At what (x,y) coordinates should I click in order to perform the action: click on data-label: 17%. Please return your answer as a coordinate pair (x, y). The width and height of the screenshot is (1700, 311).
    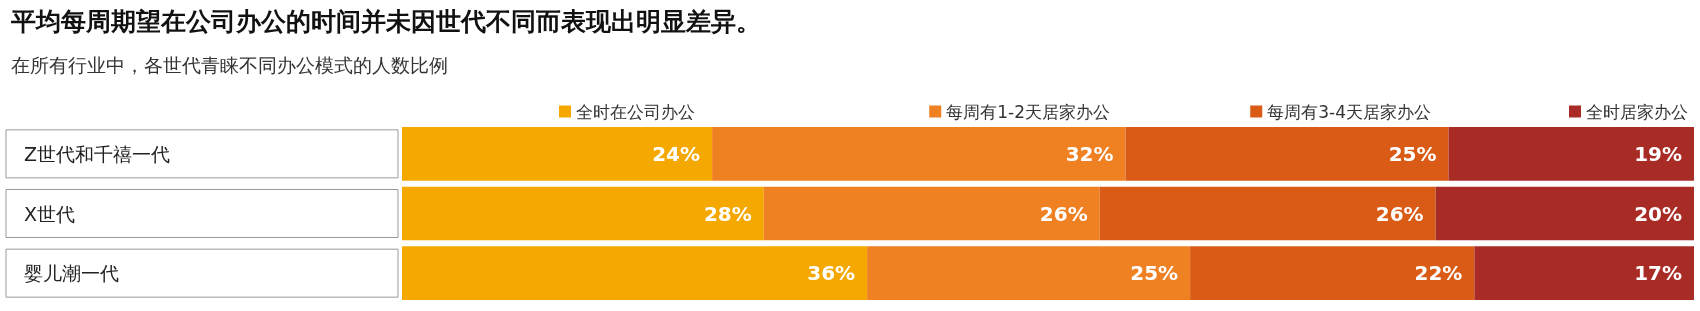
    Looking at the image, I should click on (1658, 273).